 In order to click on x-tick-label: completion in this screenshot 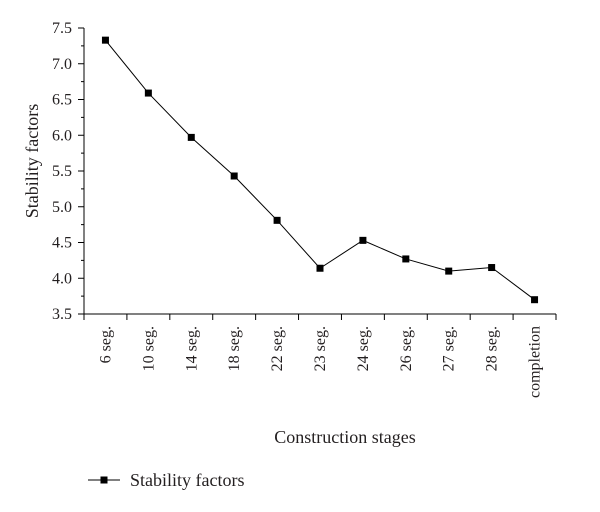, I will do `click(535, 362)`.